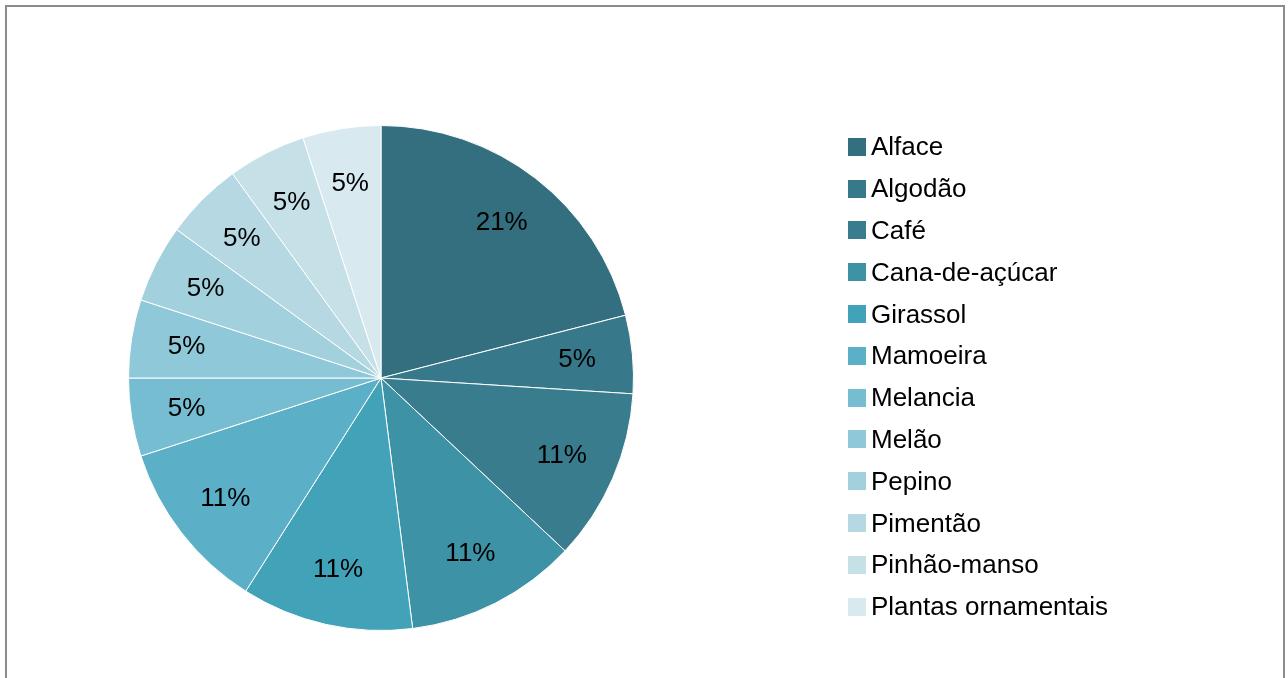 The image size is (1288, 678). What do you see at coordinates (990, 607) in the screenshot?
I see `legend-label: Plantas ornamentais` at bounding box center [990, 607].